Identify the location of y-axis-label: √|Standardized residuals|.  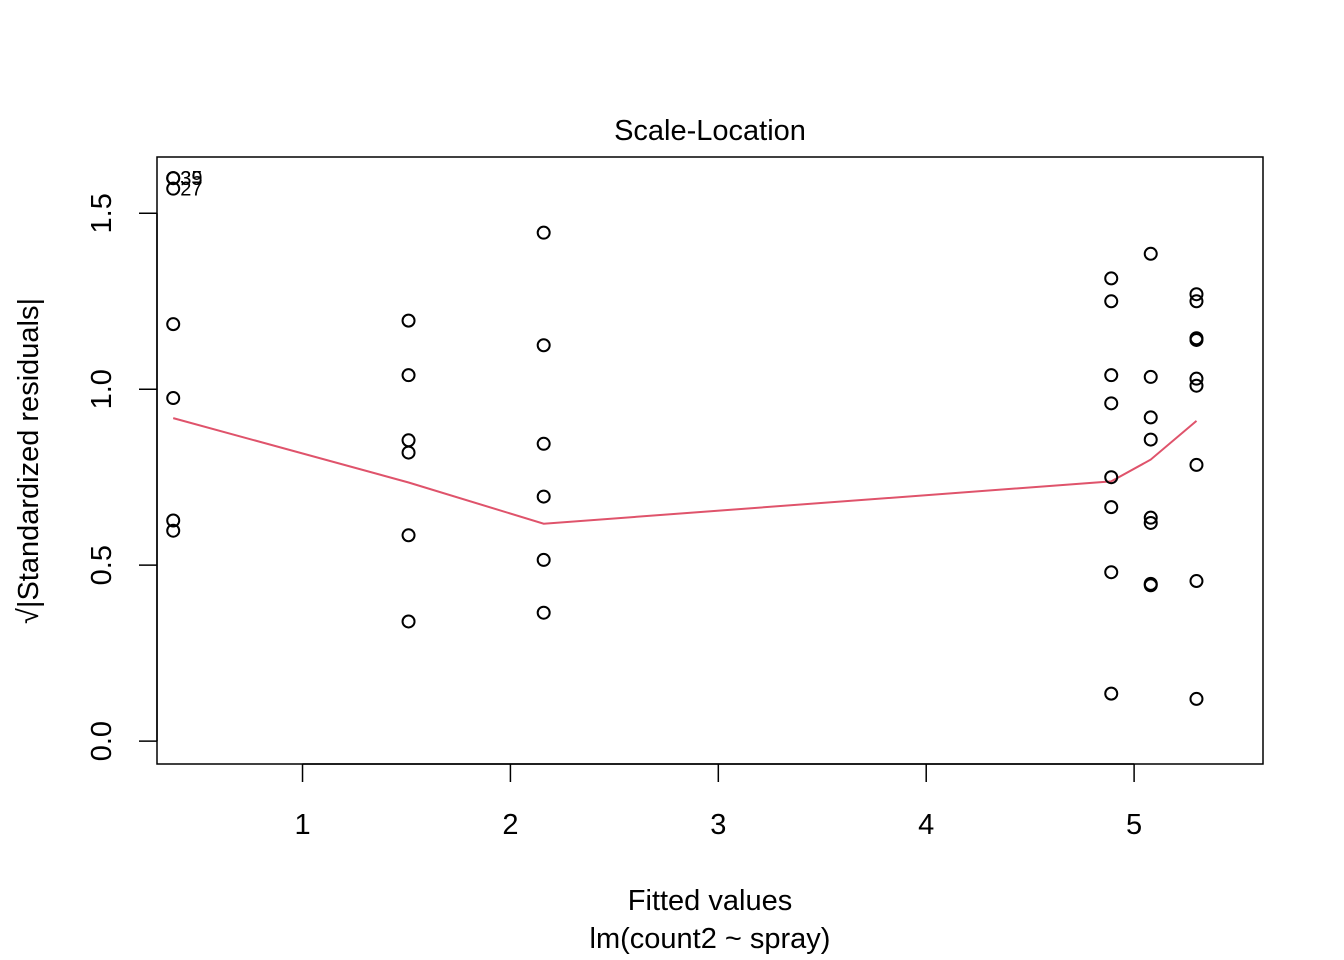
(29, 461).